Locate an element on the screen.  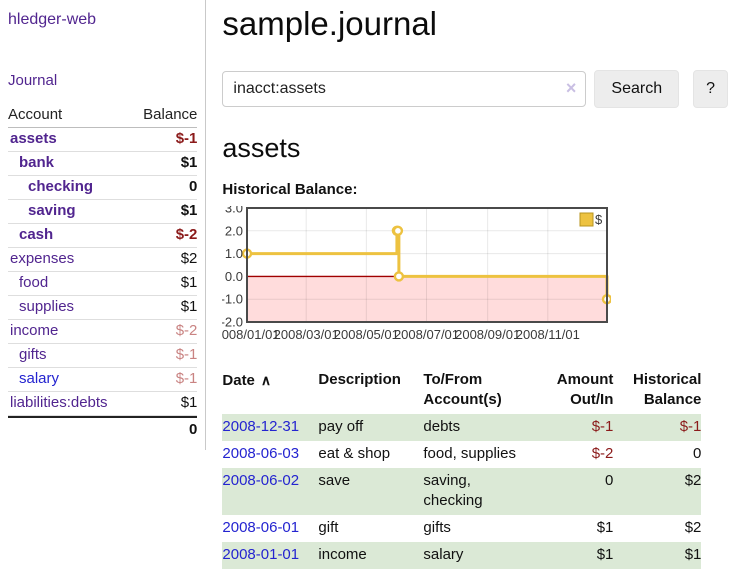
nav-journal-link: Journal is located at coordinates (33, 80).